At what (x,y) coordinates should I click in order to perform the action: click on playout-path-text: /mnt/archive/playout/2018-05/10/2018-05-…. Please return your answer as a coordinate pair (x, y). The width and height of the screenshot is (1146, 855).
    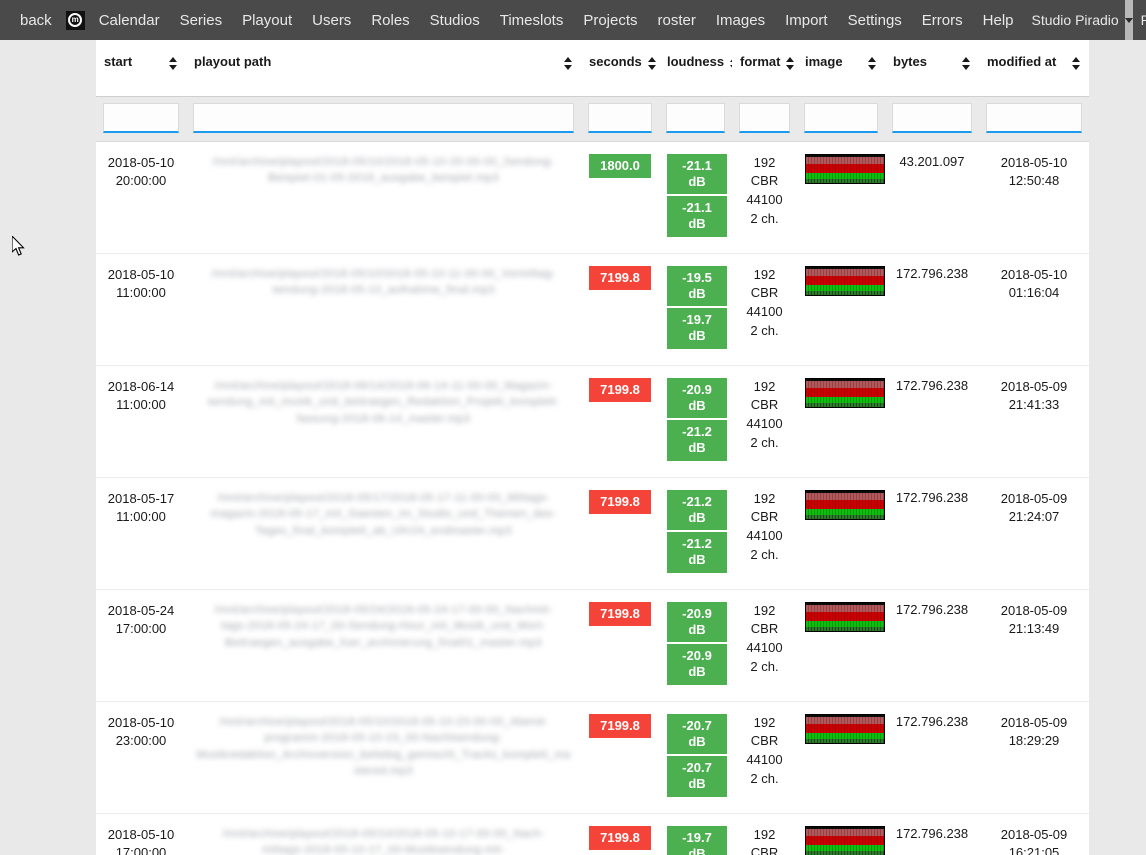
    Looking at the image, I should click on (383, 282).